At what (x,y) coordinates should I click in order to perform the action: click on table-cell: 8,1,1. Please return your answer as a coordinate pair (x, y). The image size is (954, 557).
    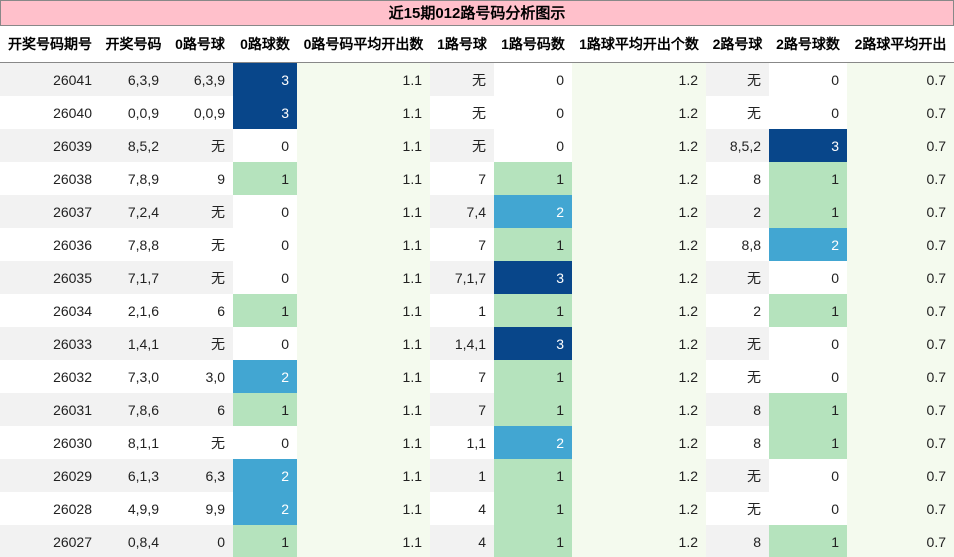
    Looking at the image, I should click on (143, 442).